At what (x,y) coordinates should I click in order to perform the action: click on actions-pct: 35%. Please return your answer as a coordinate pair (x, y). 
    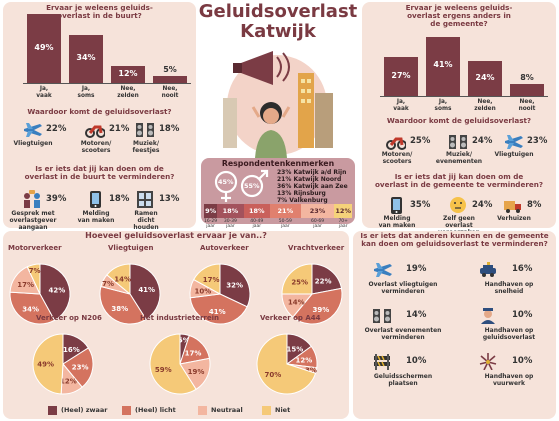
    Looking at the image, I should click on (420, 205).